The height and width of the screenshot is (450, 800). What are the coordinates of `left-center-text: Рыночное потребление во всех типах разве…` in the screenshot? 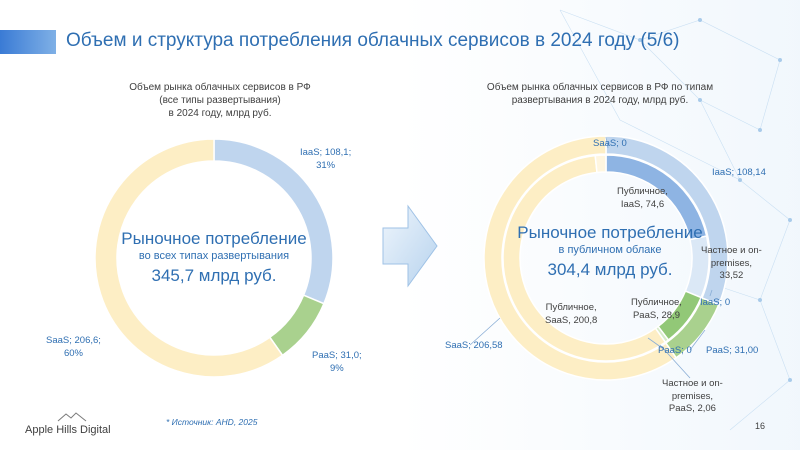 It's located at (214, 257).